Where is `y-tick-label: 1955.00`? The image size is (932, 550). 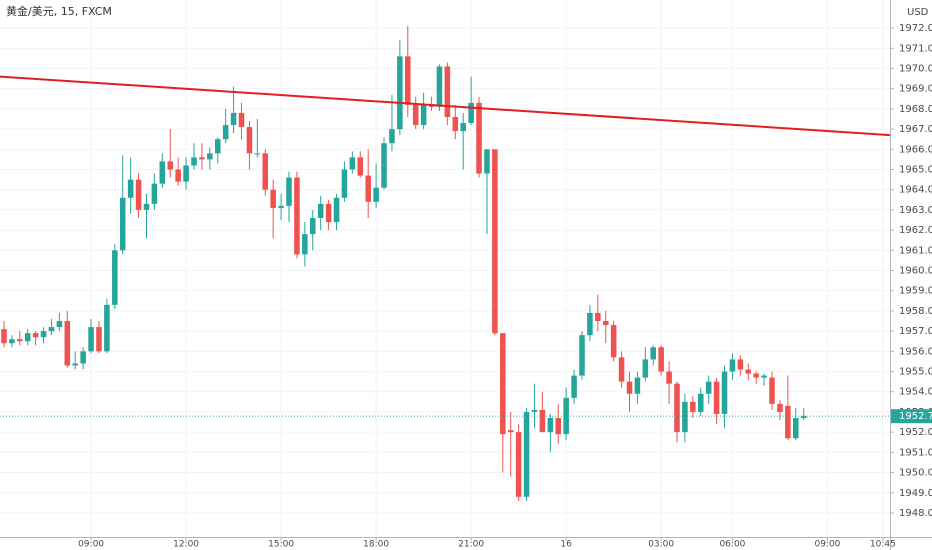
y-tick-label: 1955.00 is located at coordinates (915, 372).